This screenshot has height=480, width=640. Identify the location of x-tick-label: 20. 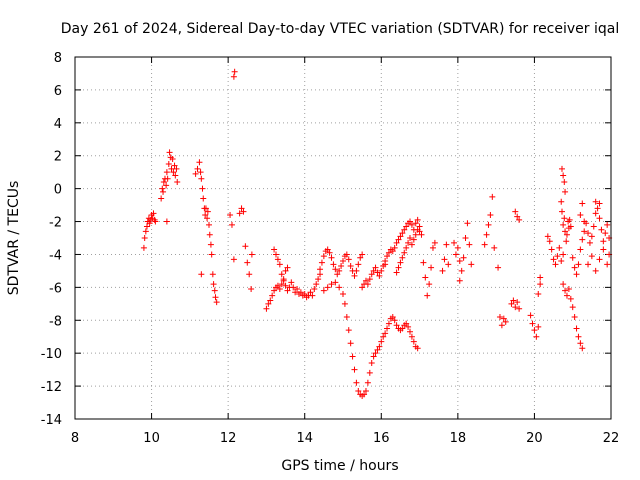
(534, 438).